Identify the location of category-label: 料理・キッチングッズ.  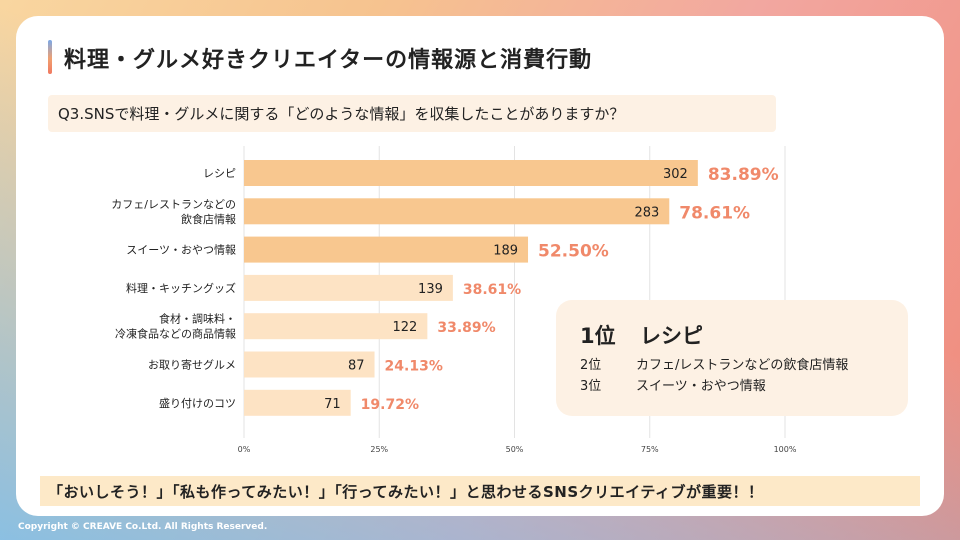
(181, 288).